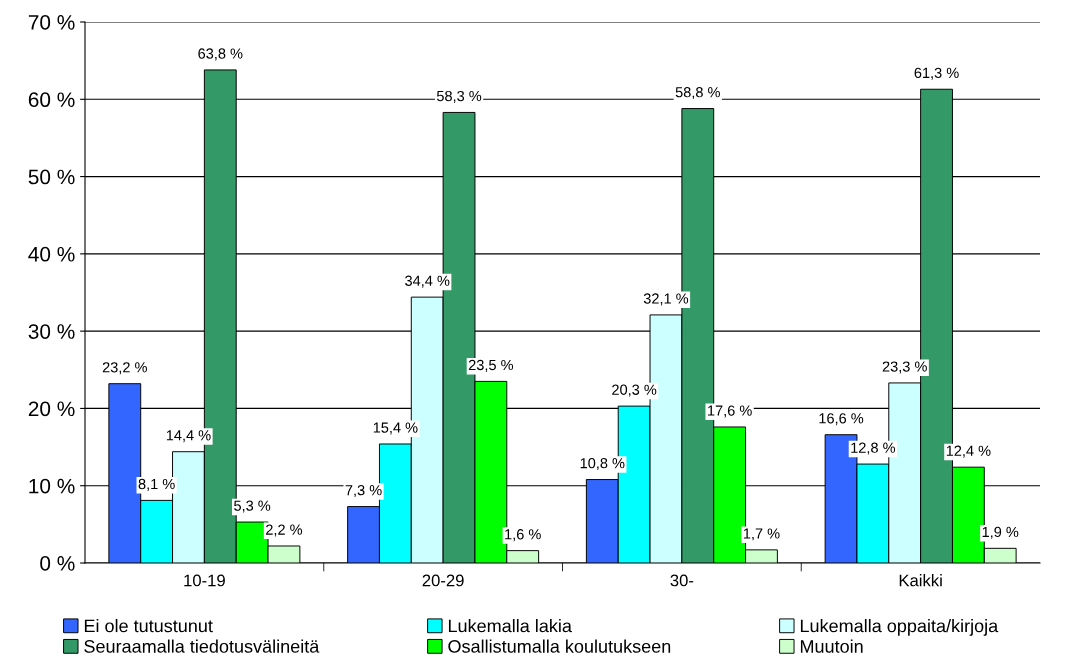 Image resolution: width=1070 pixels, height=665 pixels. What do you see at coordinates (602, 464) in the screenshot?
I see `data-label: 10,8 %` at bounding box center [602, 464].